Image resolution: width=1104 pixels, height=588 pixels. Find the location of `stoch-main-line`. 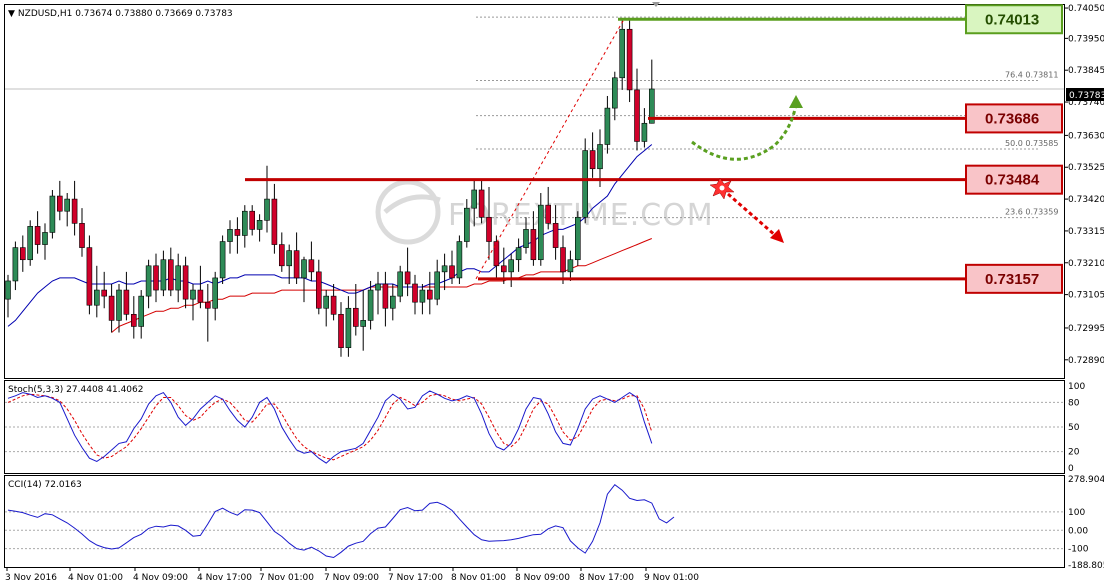

stoch-main-line is located at coordinates (330, 427).